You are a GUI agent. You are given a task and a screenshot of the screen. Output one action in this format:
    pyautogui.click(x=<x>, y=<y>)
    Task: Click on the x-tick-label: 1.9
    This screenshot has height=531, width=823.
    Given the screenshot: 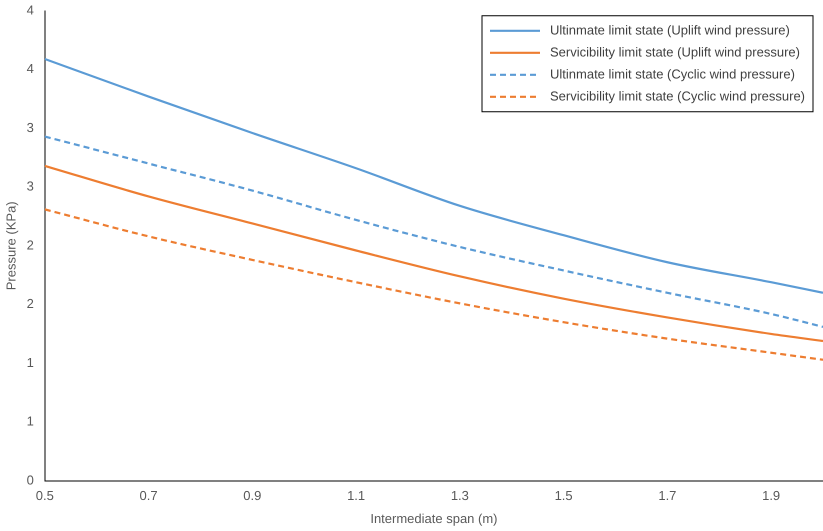 What is the action you would take?
    pyautogui.click(x=771, y=496)
    